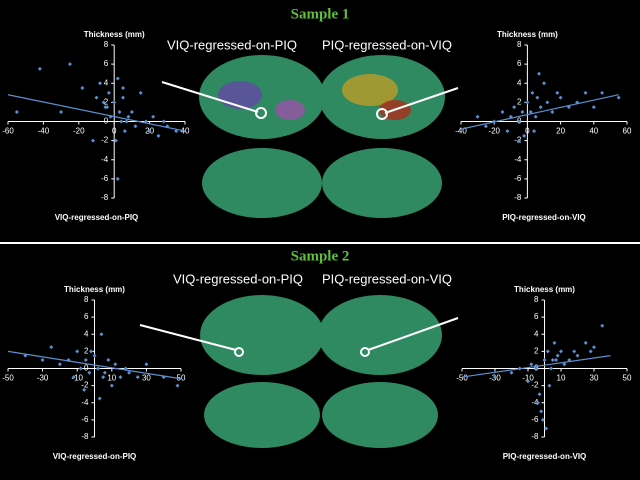  Describe the element at coordinates (185, 131) in the screenshot. I see `x-tick-label: 40` at that location.